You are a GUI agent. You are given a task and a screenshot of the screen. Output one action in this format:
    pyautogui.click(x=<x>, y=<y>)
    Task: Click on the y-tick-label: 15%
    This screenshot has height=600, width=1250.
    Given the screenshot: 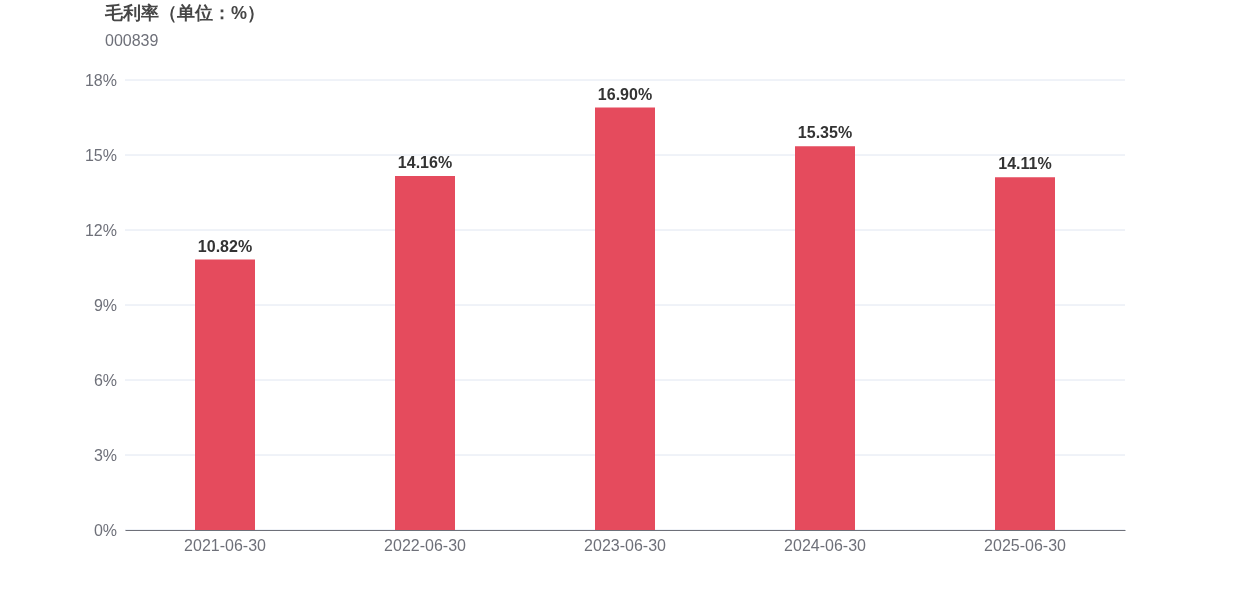 What is the action you would take?
    pyautogui.click(x=100, y=155)
    